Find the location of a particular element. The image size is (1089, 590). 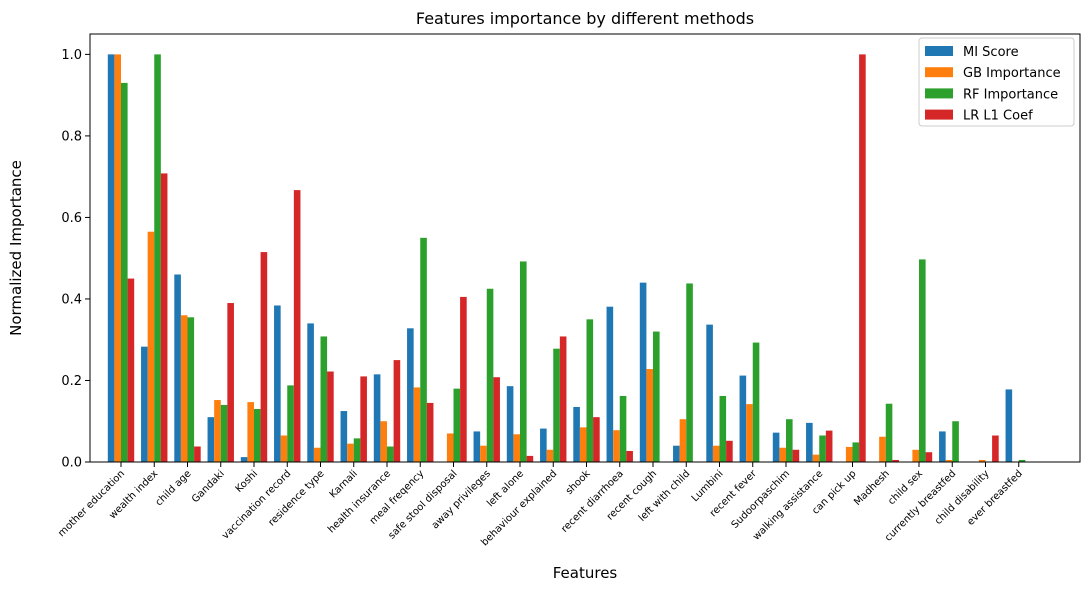

y-tick-label: 0.8 is located at coordinates (71, 136).